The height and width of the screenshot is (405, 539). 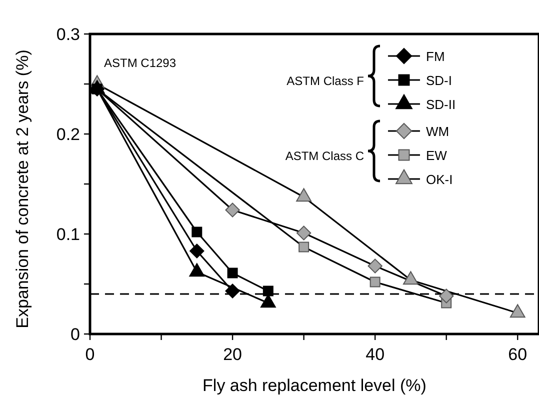 What do you see at coordinates (232, 354) in the screenshot?
I see `x-tick-label: 20` at bounding box center [232, 354].